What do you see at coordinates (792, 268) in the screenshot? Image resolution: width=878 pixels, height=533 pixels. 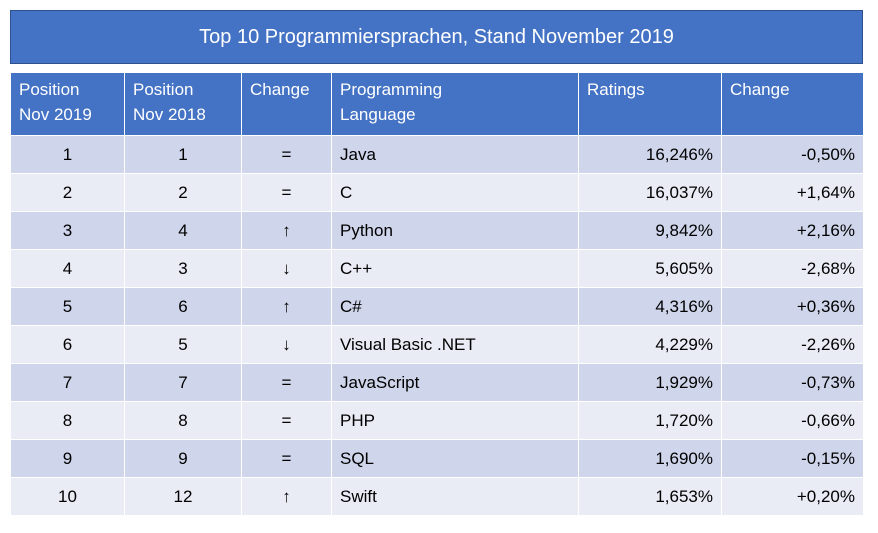 I see `table-cell: -2,68%` at bounding box center [792, 268].